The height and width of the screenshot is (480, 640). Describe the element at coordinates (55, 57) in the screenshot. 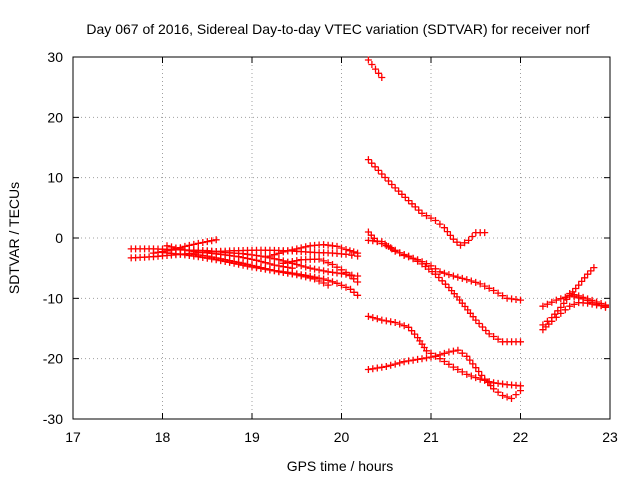

I see `y-tick-label: 30` at that location.